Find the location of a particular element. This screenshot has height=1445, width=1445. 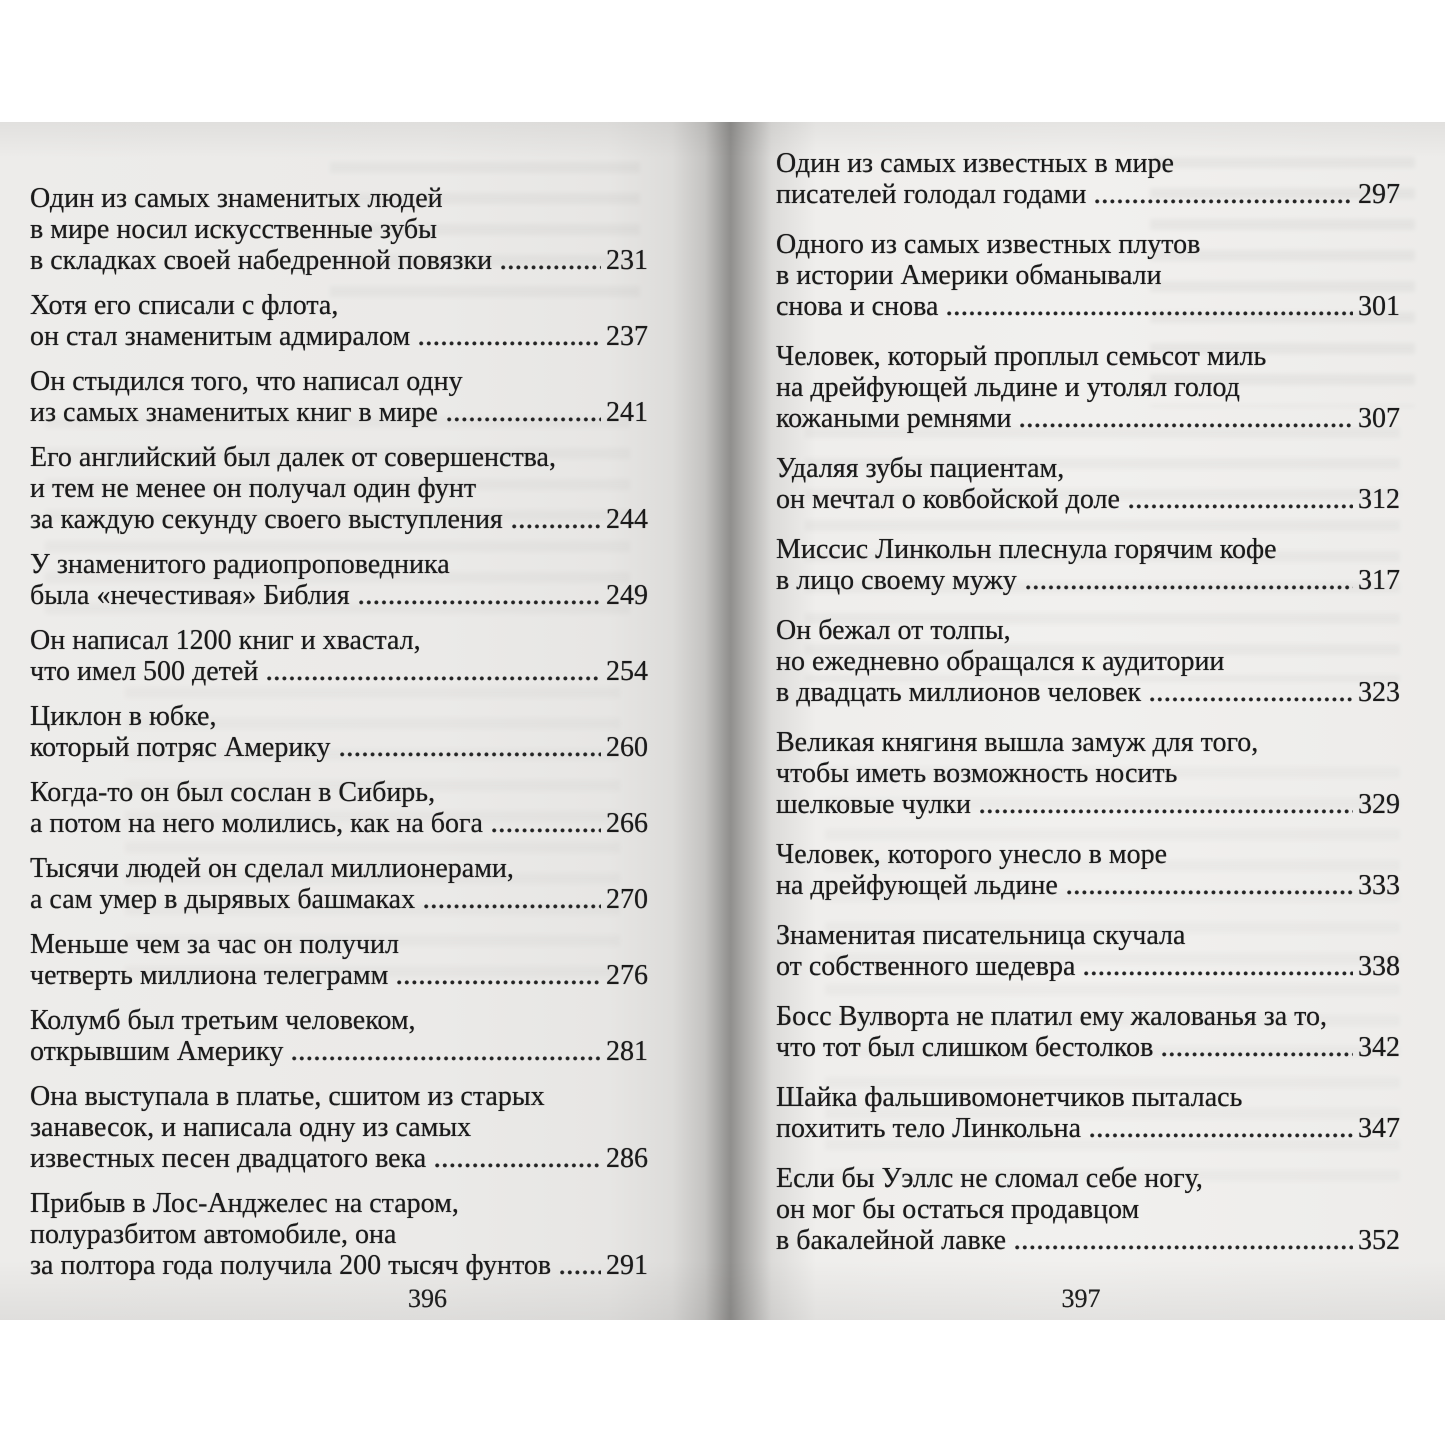

page-ref: 307 is located at coordinates (1379, 418).